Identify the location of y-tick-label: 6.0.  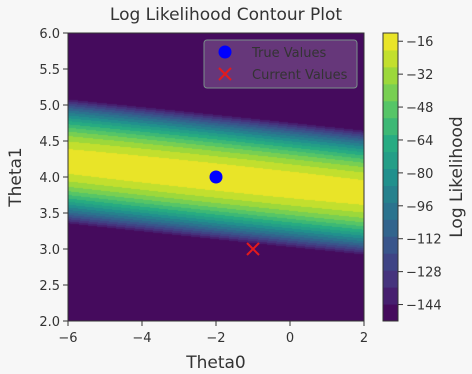
(49, 34).